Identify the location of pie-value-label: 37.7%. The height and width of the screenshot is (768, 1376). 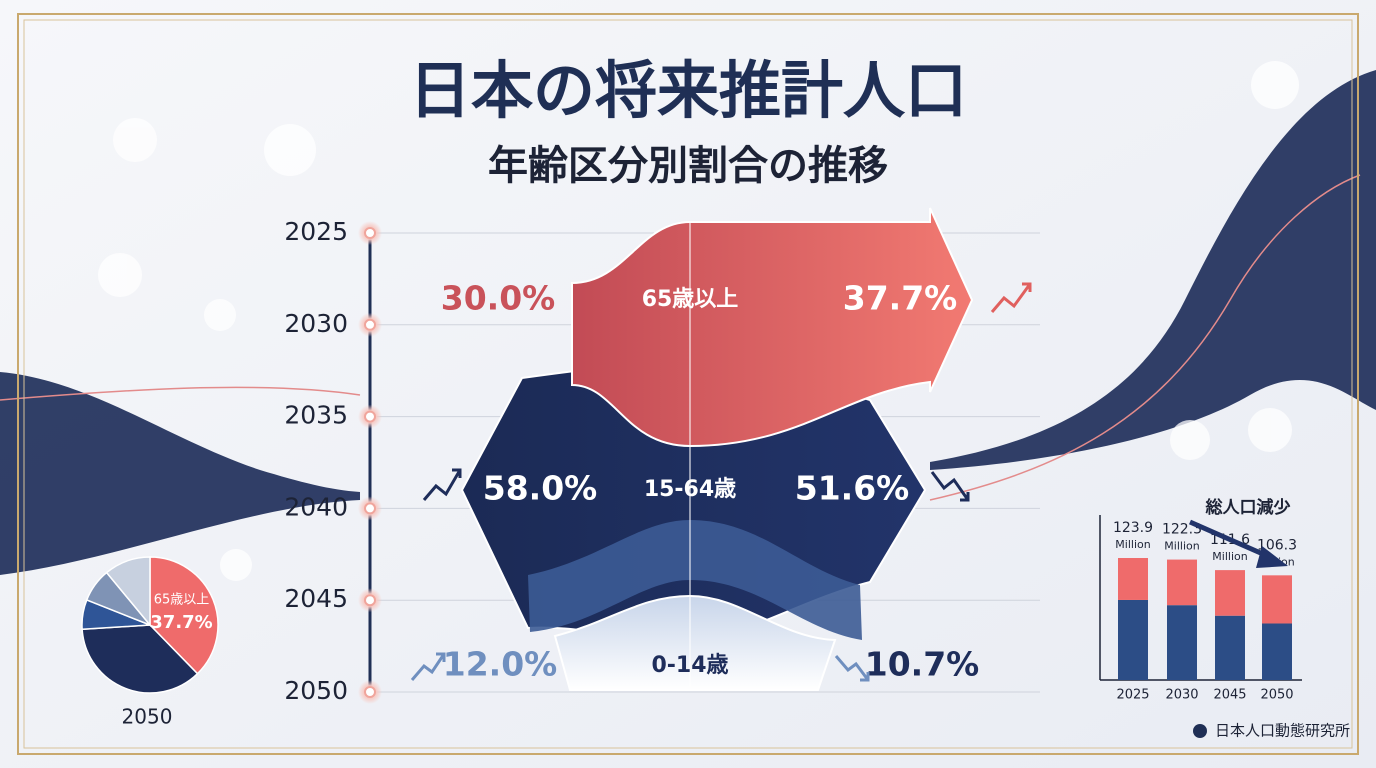
(181, 622).